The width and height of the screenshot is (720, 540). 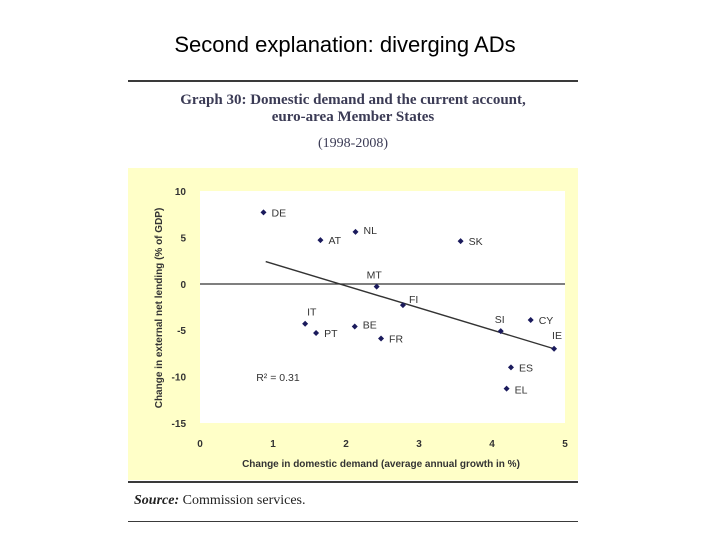 I want to click on y-tick-label: 10, so click(x=181, y=192).